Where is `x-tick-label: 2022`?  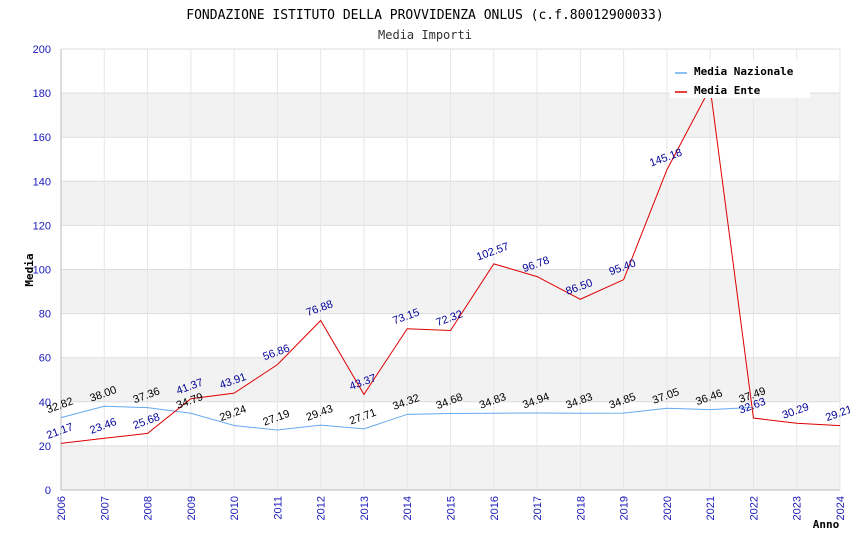
x-tick-label: 2022 is located at coordinates (754, 508).